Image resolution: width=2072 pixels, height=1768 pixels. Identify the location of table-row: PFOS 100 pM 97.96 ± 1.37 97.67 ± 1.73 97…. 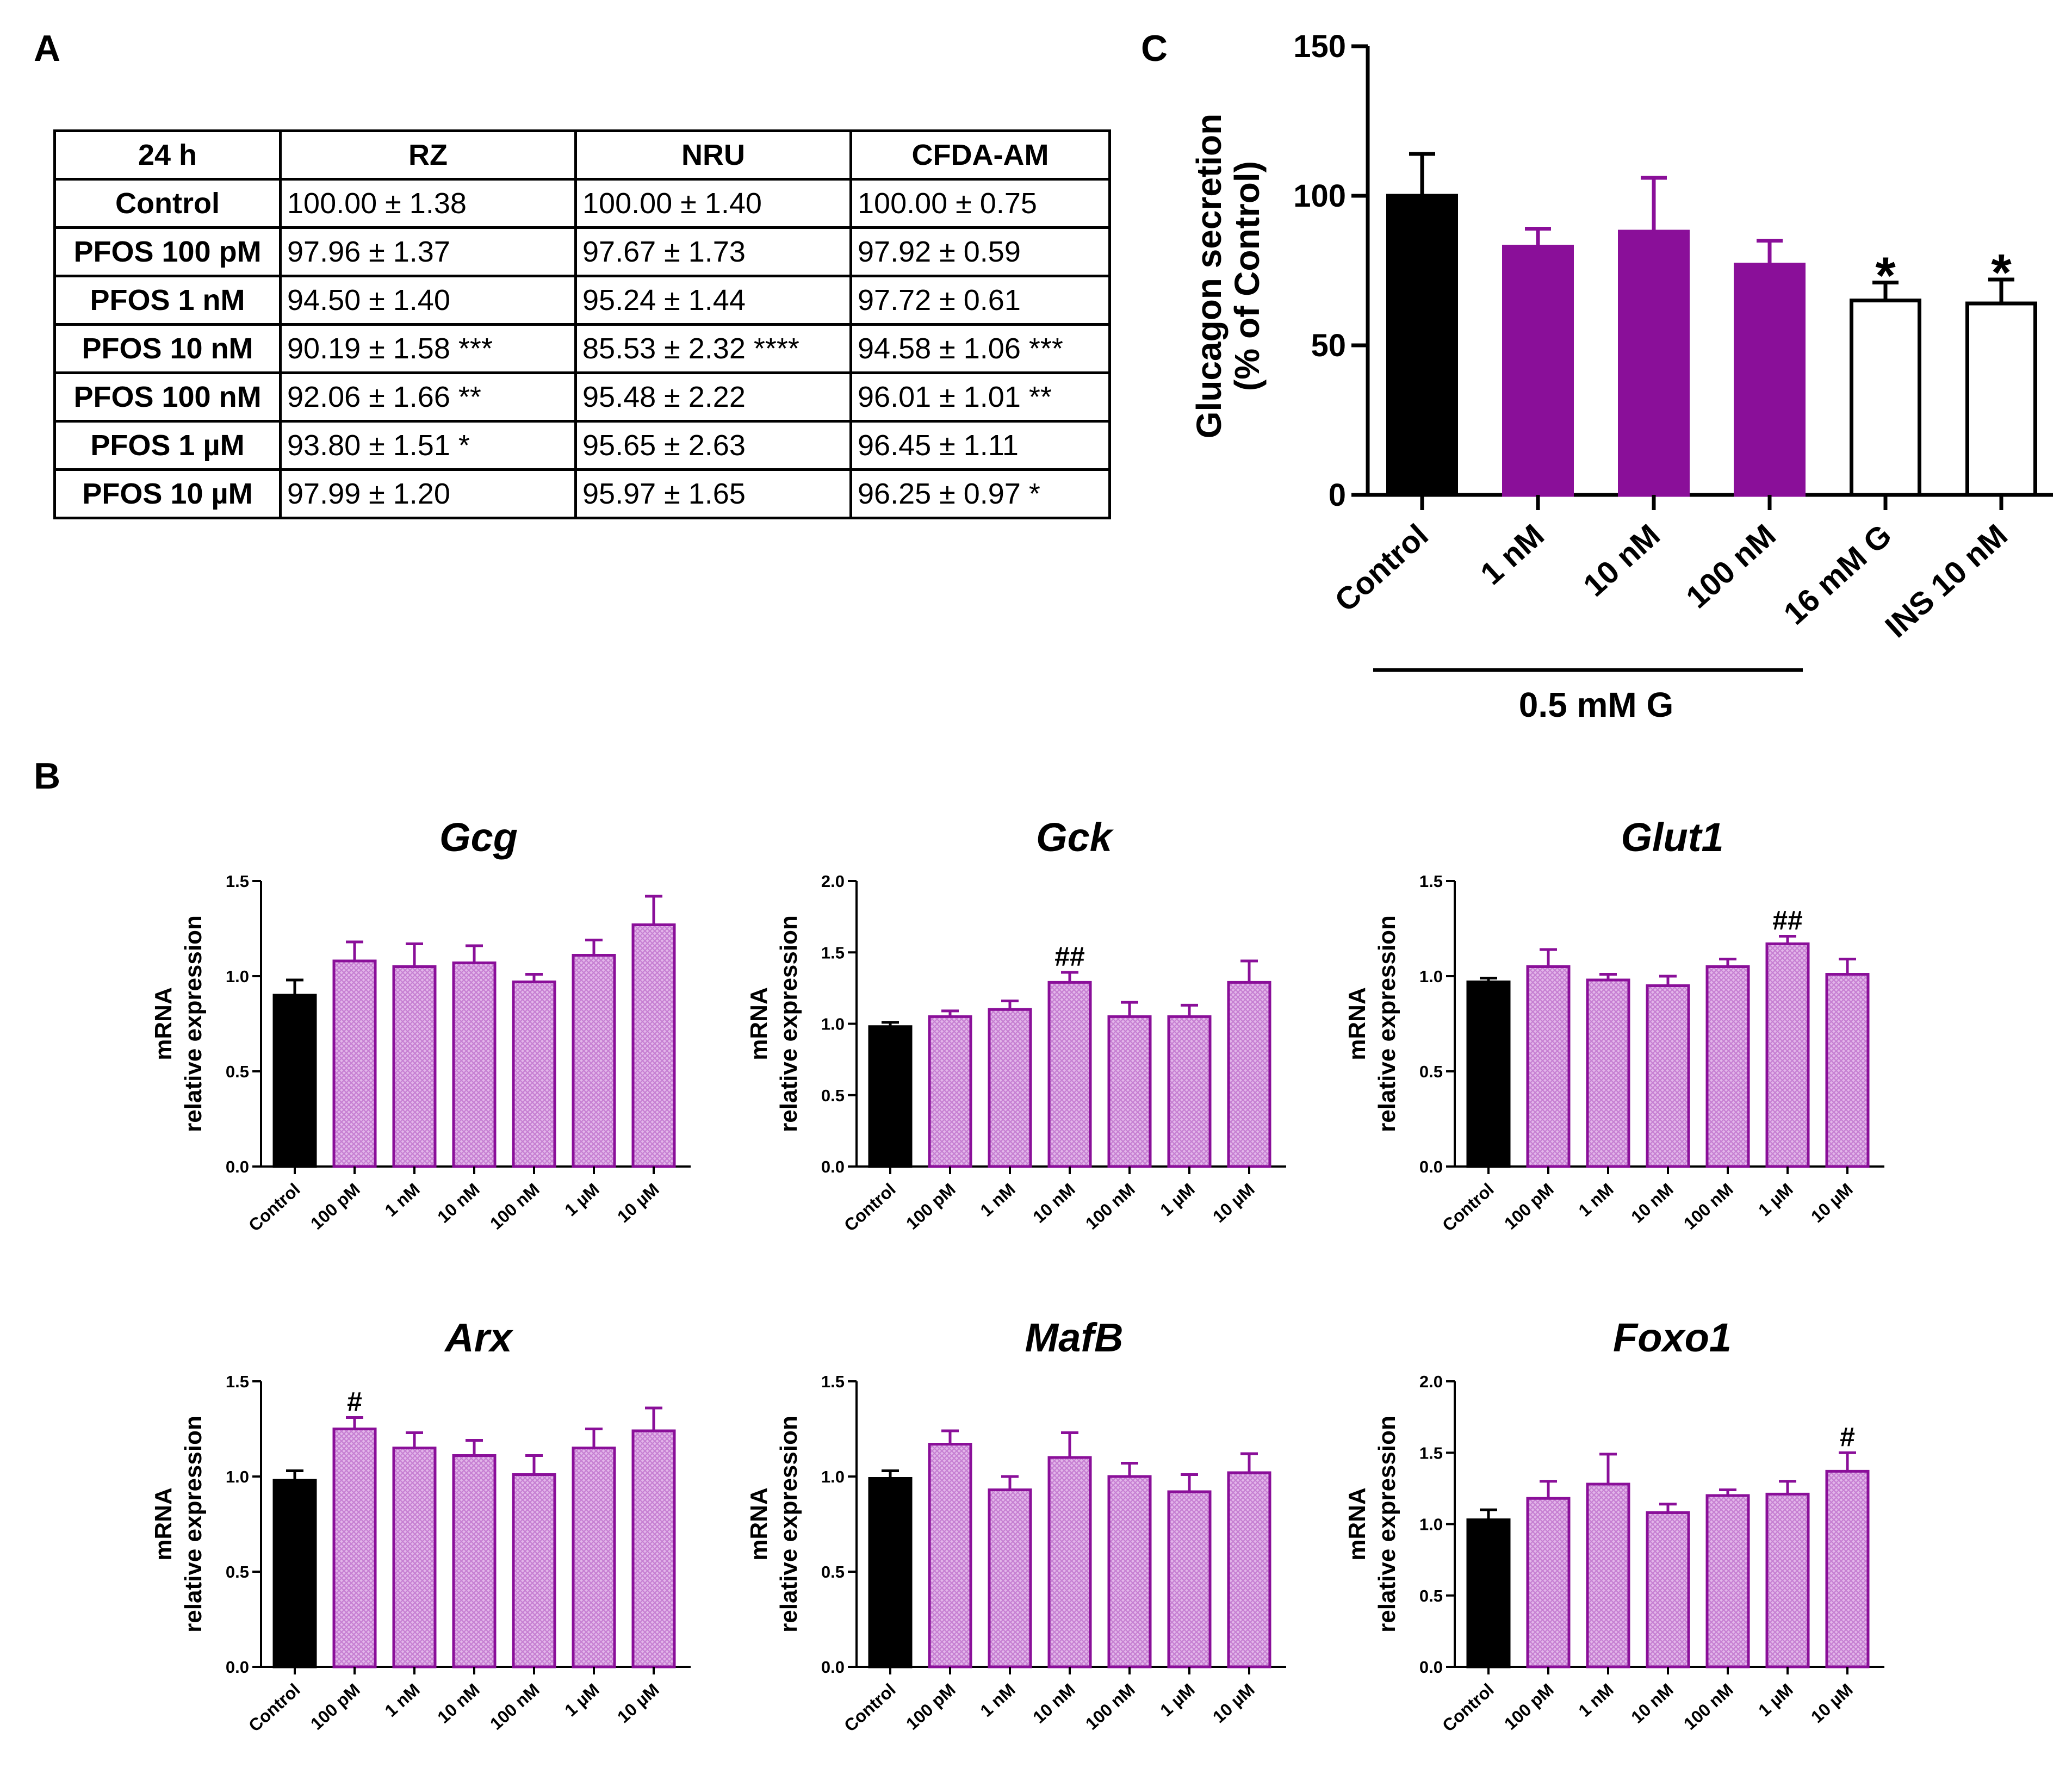
(582, 252).